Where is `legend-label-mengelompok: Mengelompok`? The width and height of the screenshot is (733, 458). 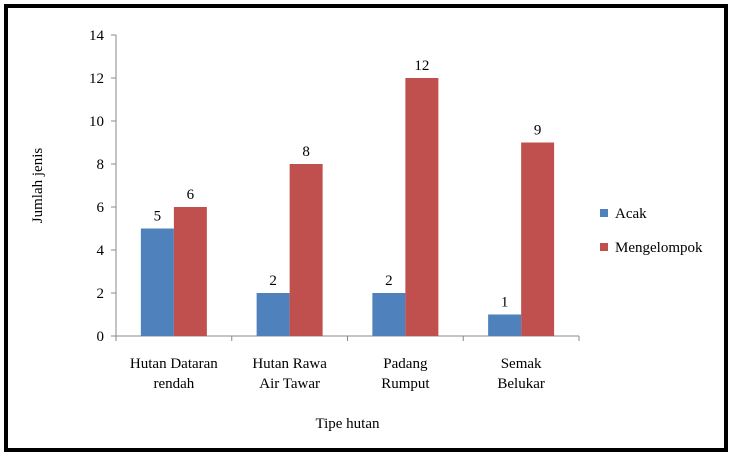
legend-label-mengelompok: Mengelompok is located at coordinates (659, 248).